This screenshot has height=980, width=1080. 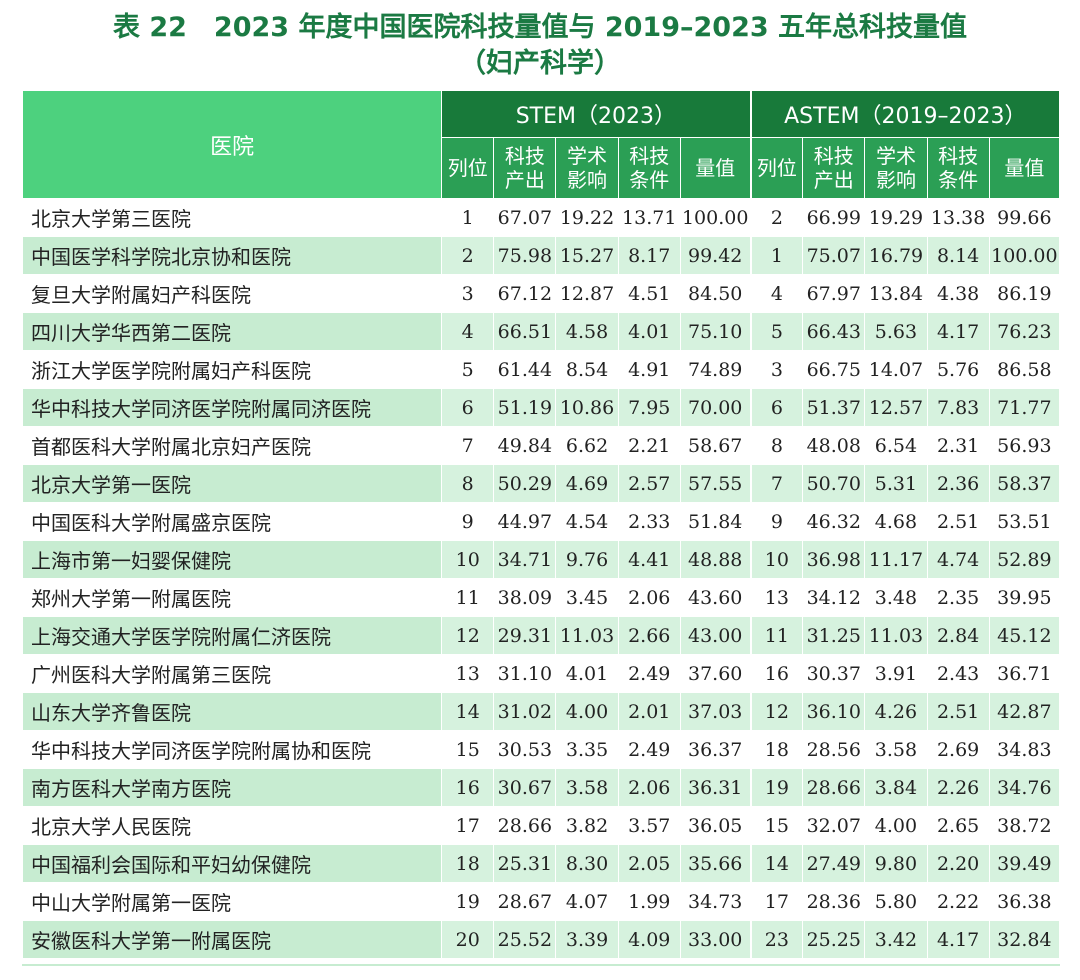 What do you see at coordinates (715, 483) in the screenshot?
I see `stem-value-cell: 57.55` at bounding box center [715, 483].